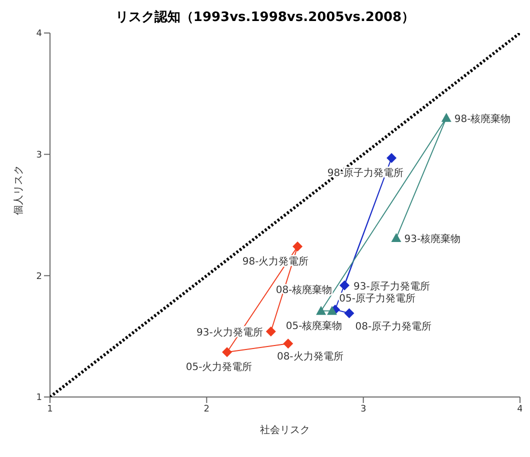 This screenshot has height=457, width=530. I want to click on x-tick-label: 4, so click(520, 409).